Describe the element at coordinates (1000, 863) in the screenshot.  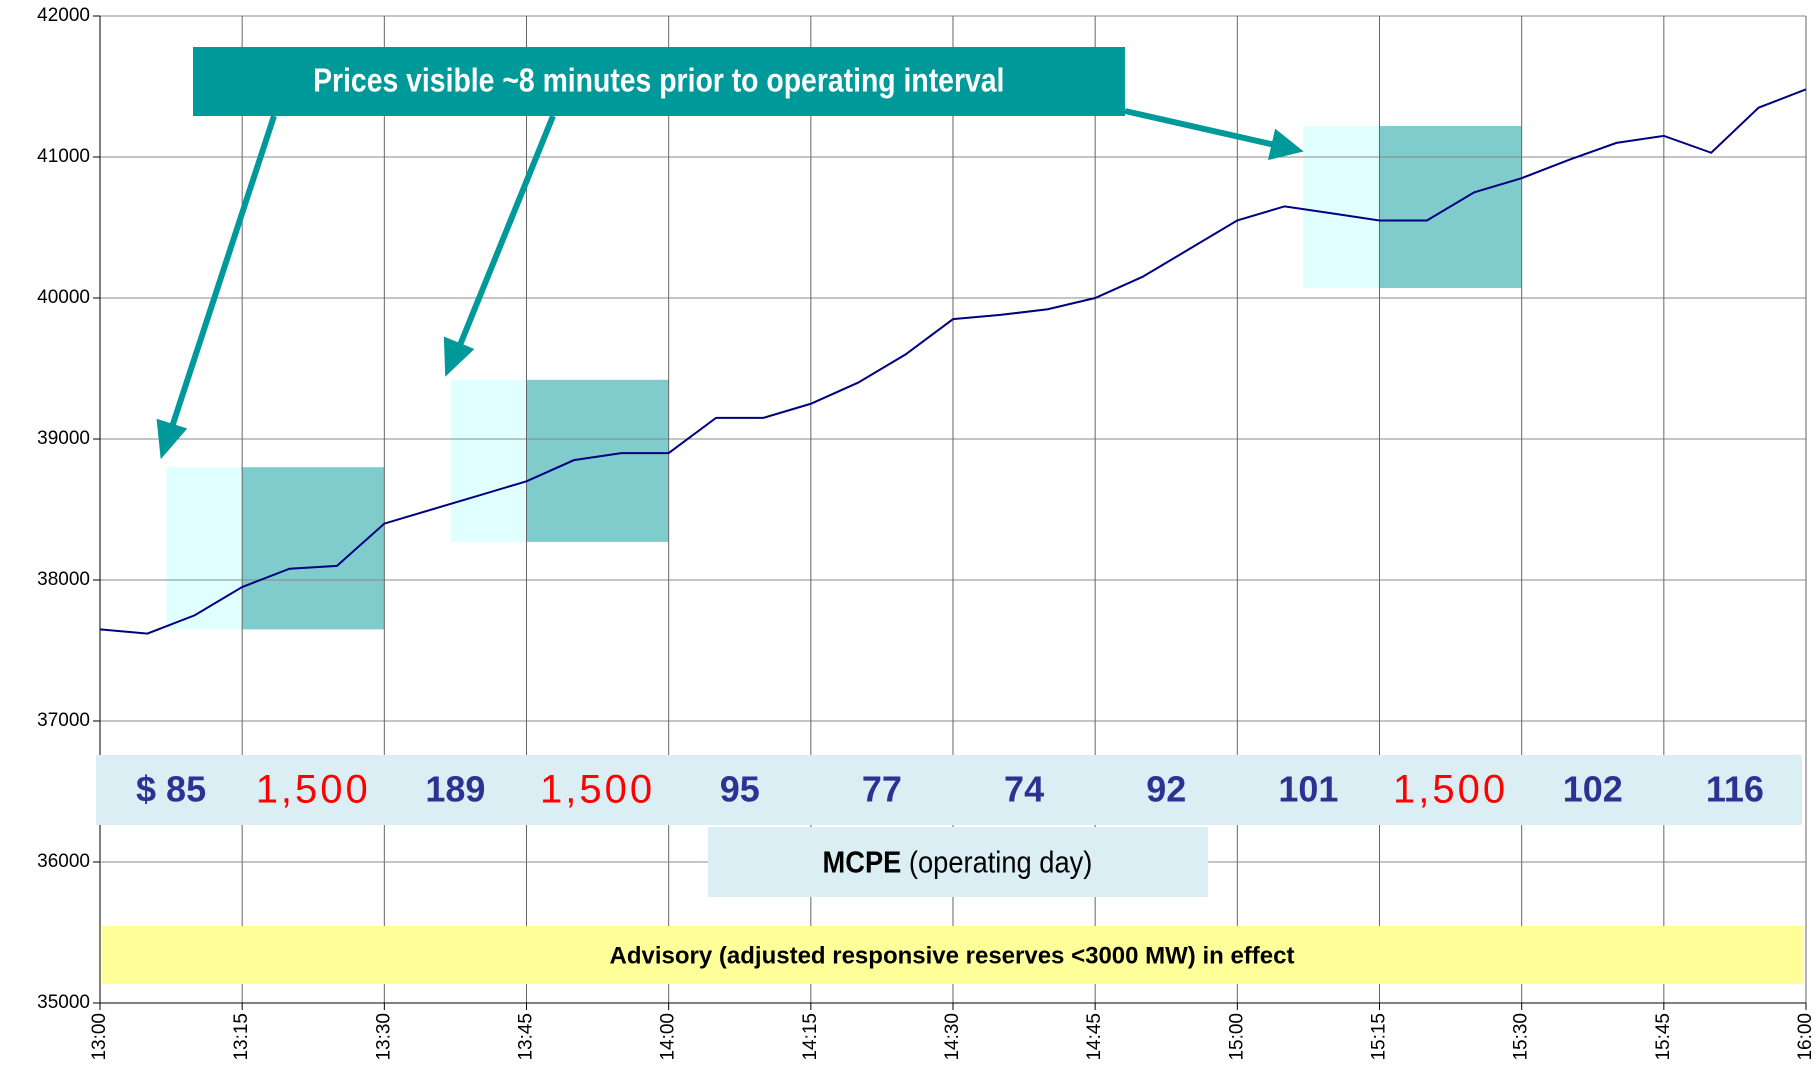
I see `mcpe-note: (operating day)` at that location.